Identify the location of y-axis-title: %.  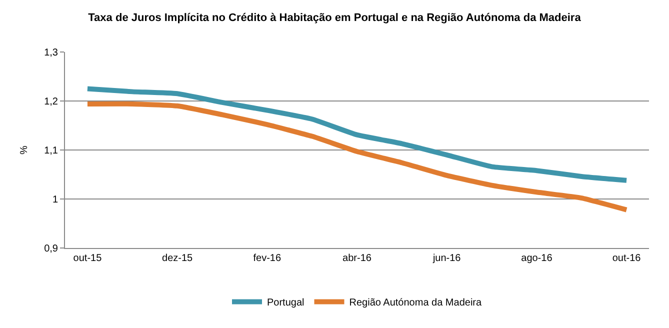
(24, 149).